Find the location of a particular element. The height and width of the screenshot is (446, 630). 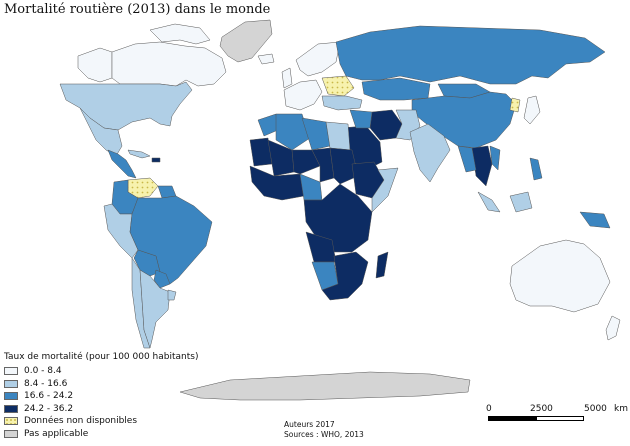

uk is located at coordinates (287, 78).